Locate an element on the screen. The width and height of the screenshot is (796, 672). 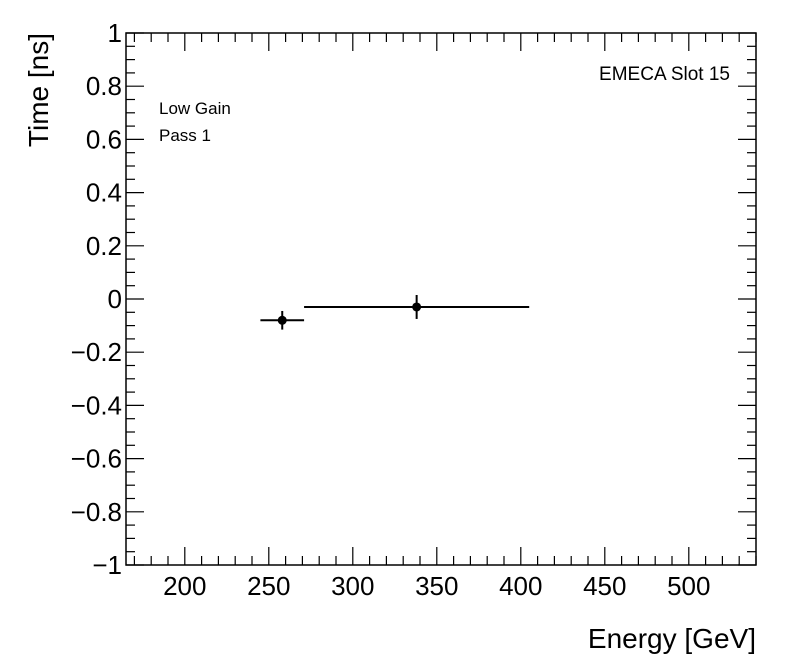
y-tick-label: −1 is located at coordinates (107, 565).